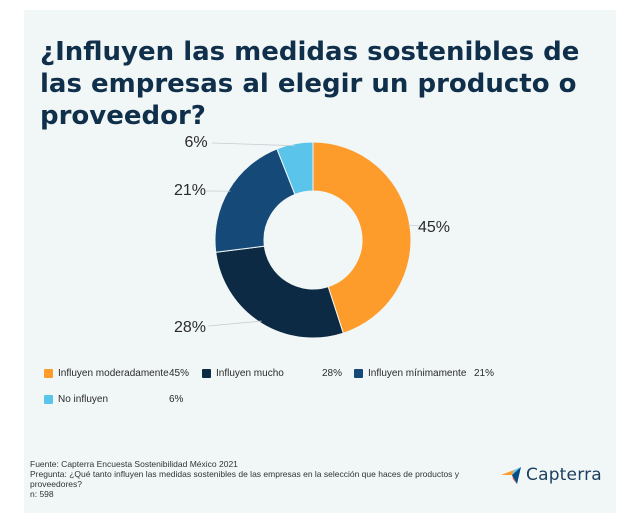 Image resolution: width=625 pixels, height=523 pixels. Describe the element at coordinates (42, 494) in the screenshot. I see `sample-size: n: 598` at that location.